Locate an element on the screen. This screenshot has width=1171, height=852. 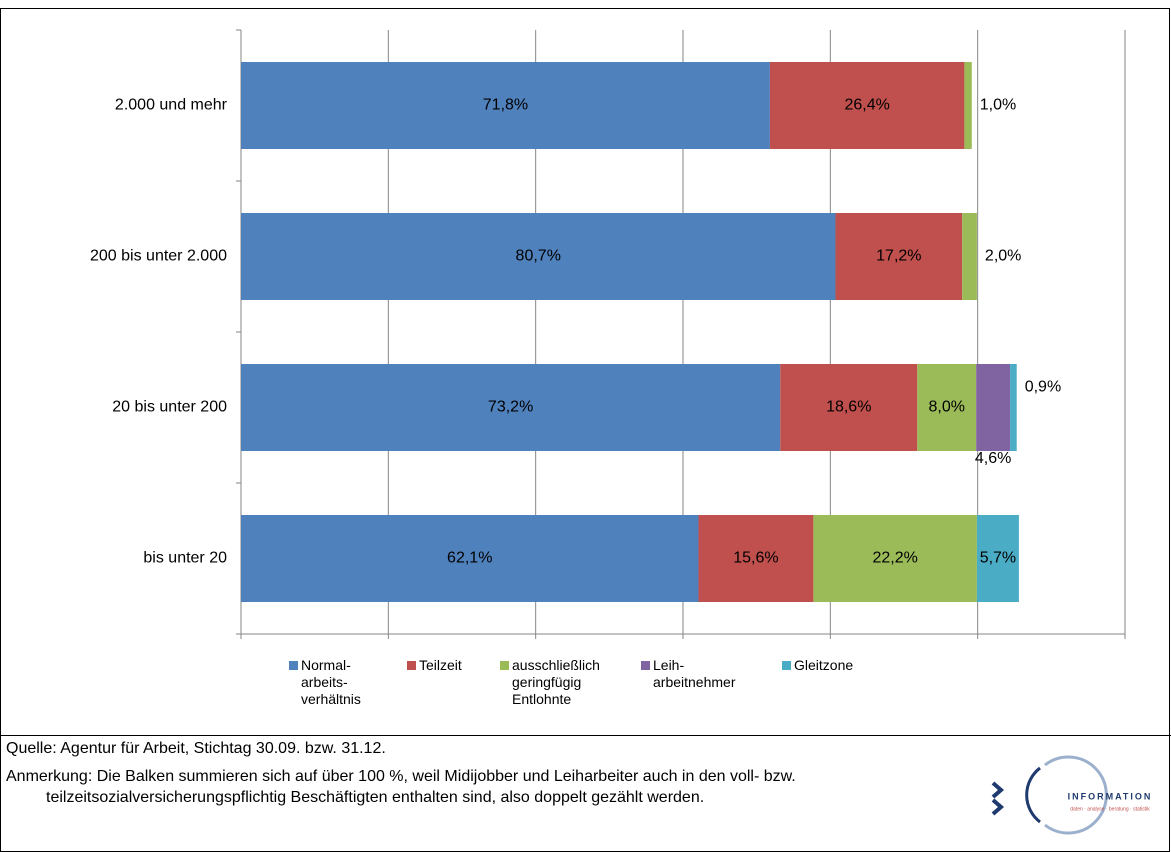
data-label: 22,2% is located at coordinates (894, 558).